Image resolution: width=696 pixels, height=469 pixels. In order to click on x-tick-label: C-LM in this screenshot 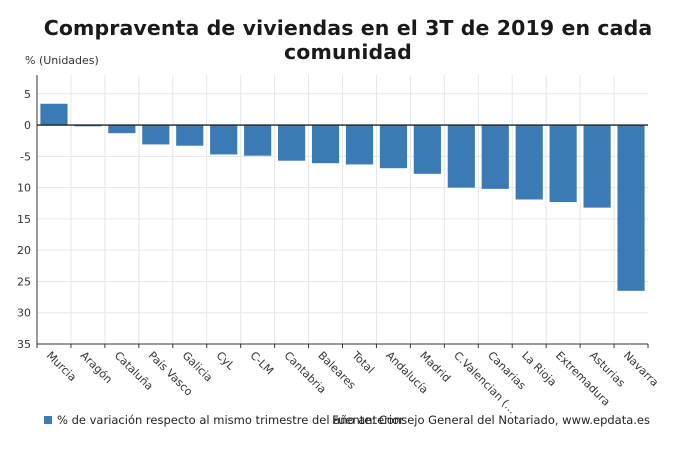, I will do `click(262, 363)`.